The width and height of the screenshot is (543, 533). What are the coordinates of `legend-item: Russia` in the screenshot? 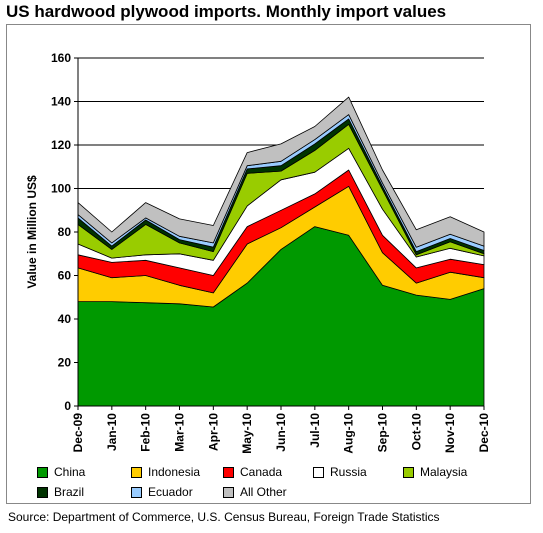 It's located at (340, 472).